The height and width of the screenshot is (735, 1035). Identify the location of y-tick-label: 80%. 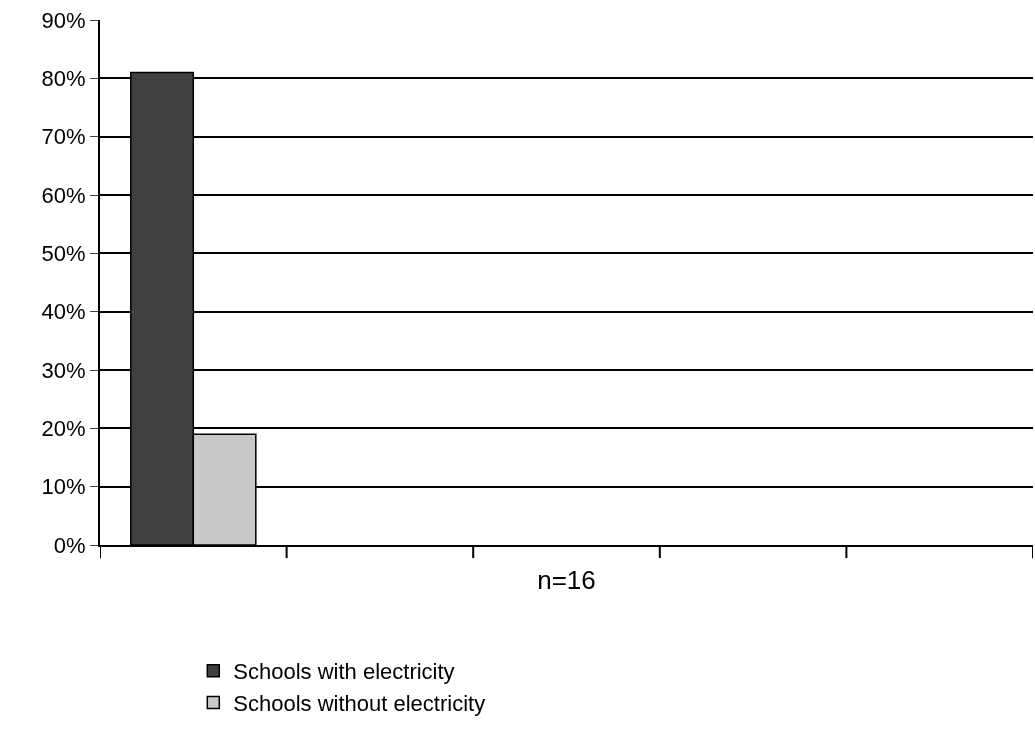
(63, 79).